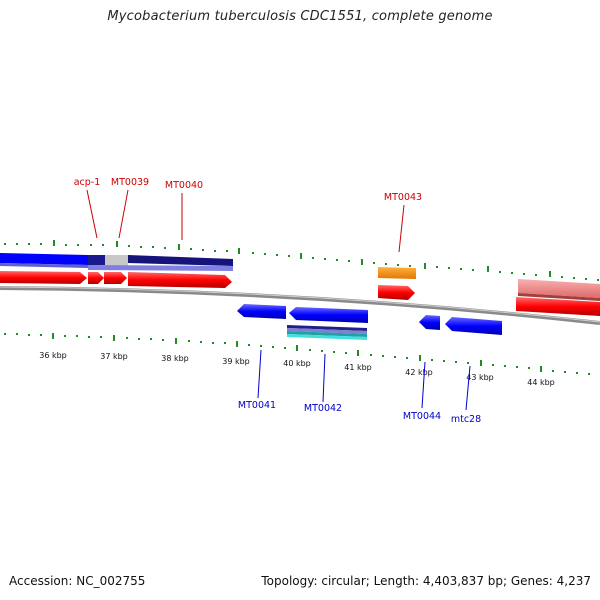 The image size is (600, 600). What do you see at coordinates (327, 328) in the screenshot?
I see `gene-mt0042-band1` at bounding box center [327, 328].